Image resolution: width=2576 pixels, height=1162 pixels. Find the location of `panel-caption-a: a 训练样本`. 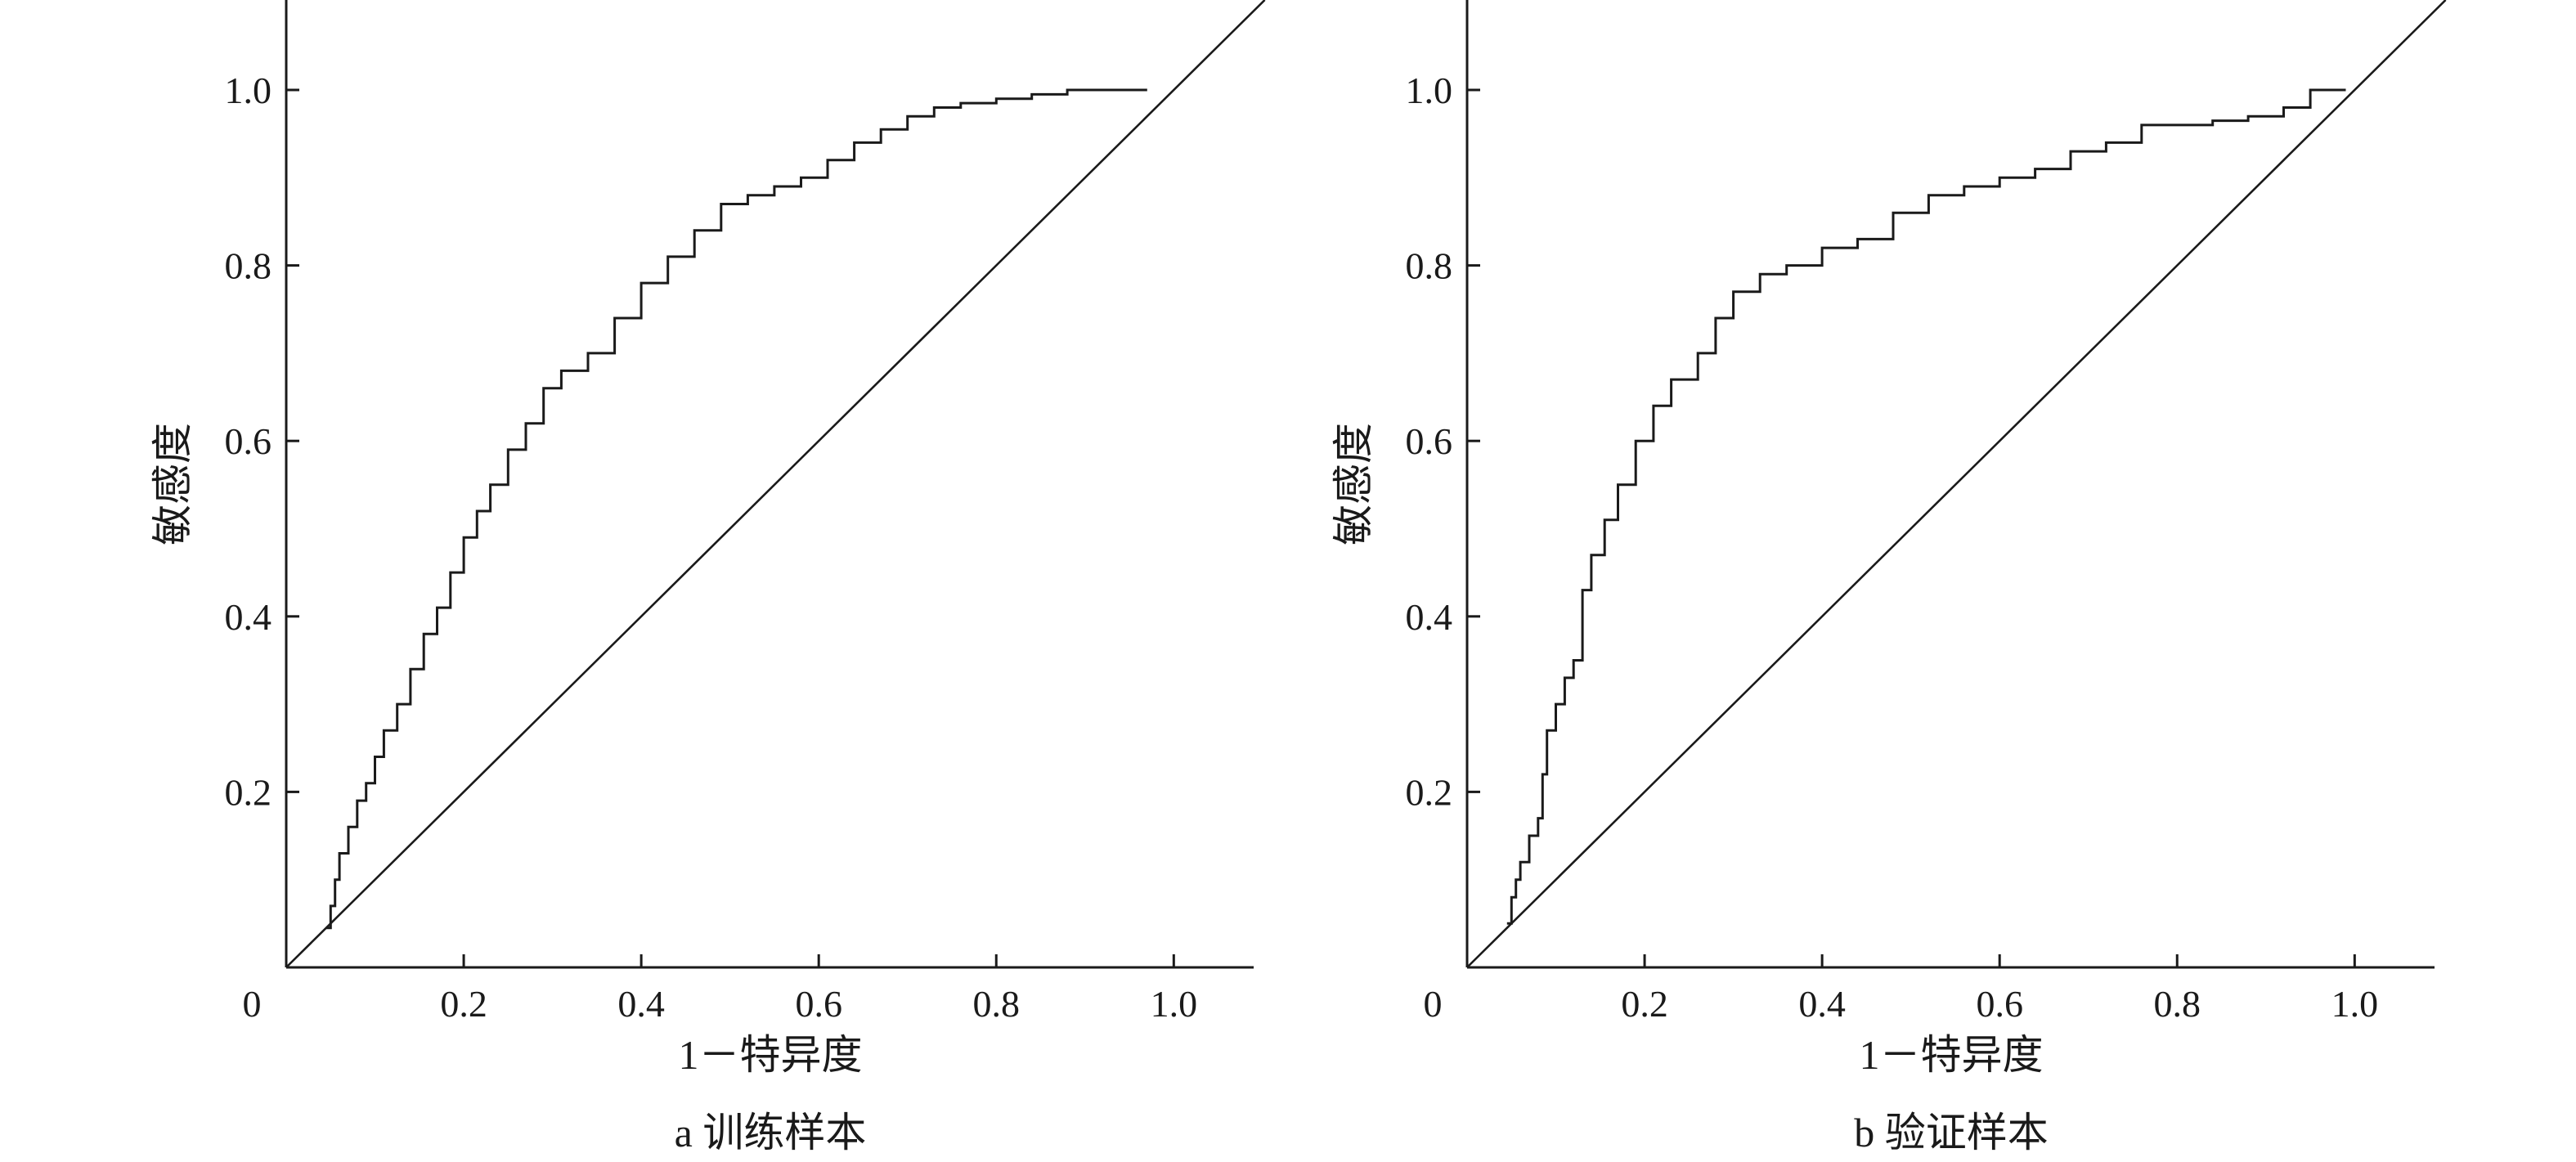

panel-caption-a: a 训练样本 is located at coordinates (771, 1132).